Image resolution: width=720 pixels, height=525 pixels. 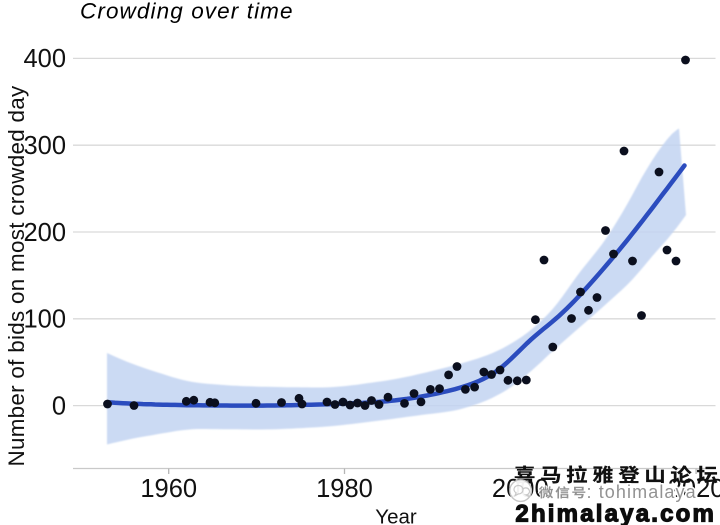 I want to click on svg-text: 400, so click(x=44, y=59).